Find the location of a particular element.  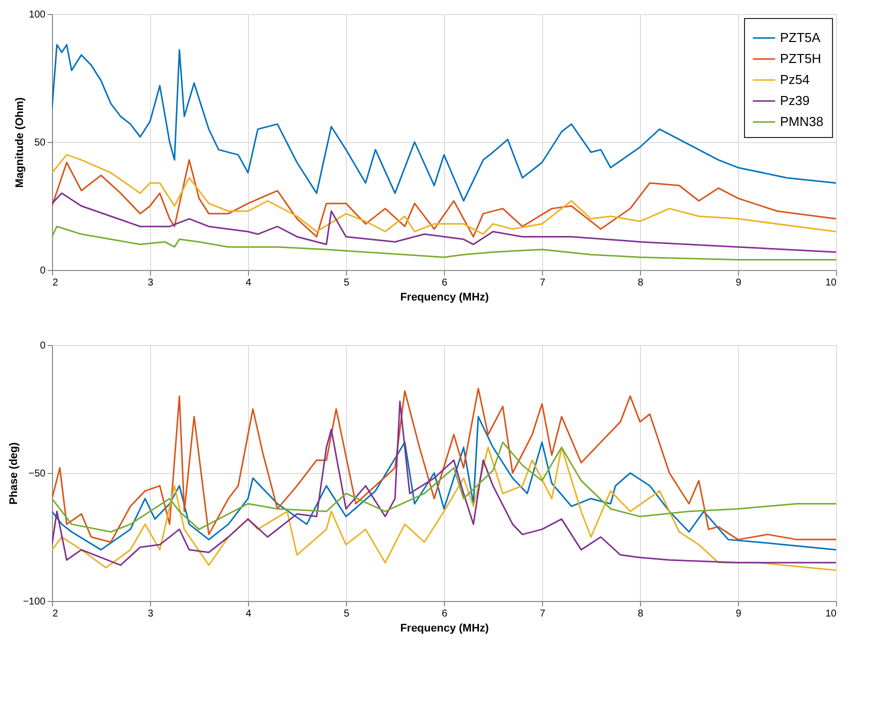

y-tick-label: 50 is located at coordinates (40, 143).